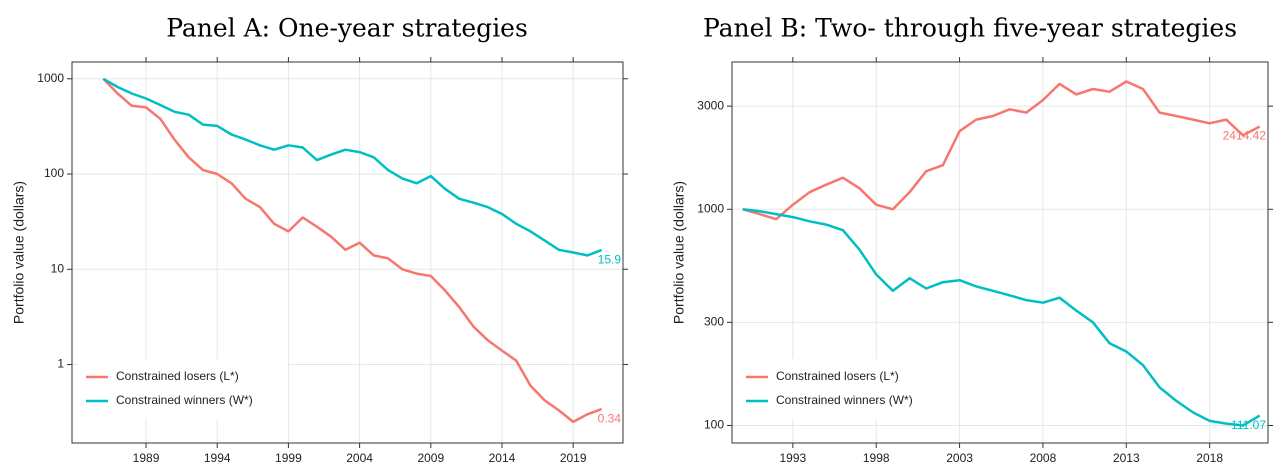 The image size is (1280, 465). Describe the element at coordinates (959, 458) in the screenshot. I see `x-tick-label: 2003` at that location.